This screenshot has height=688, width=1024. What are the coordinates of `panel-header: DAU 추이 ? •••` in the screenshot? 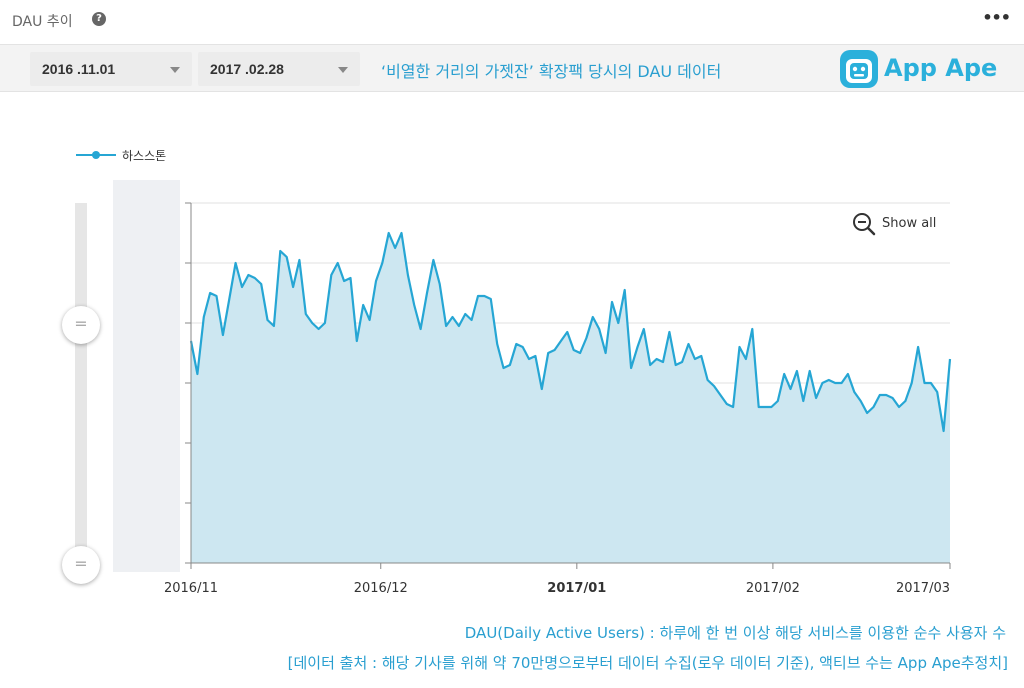 It's located at (512, 22).